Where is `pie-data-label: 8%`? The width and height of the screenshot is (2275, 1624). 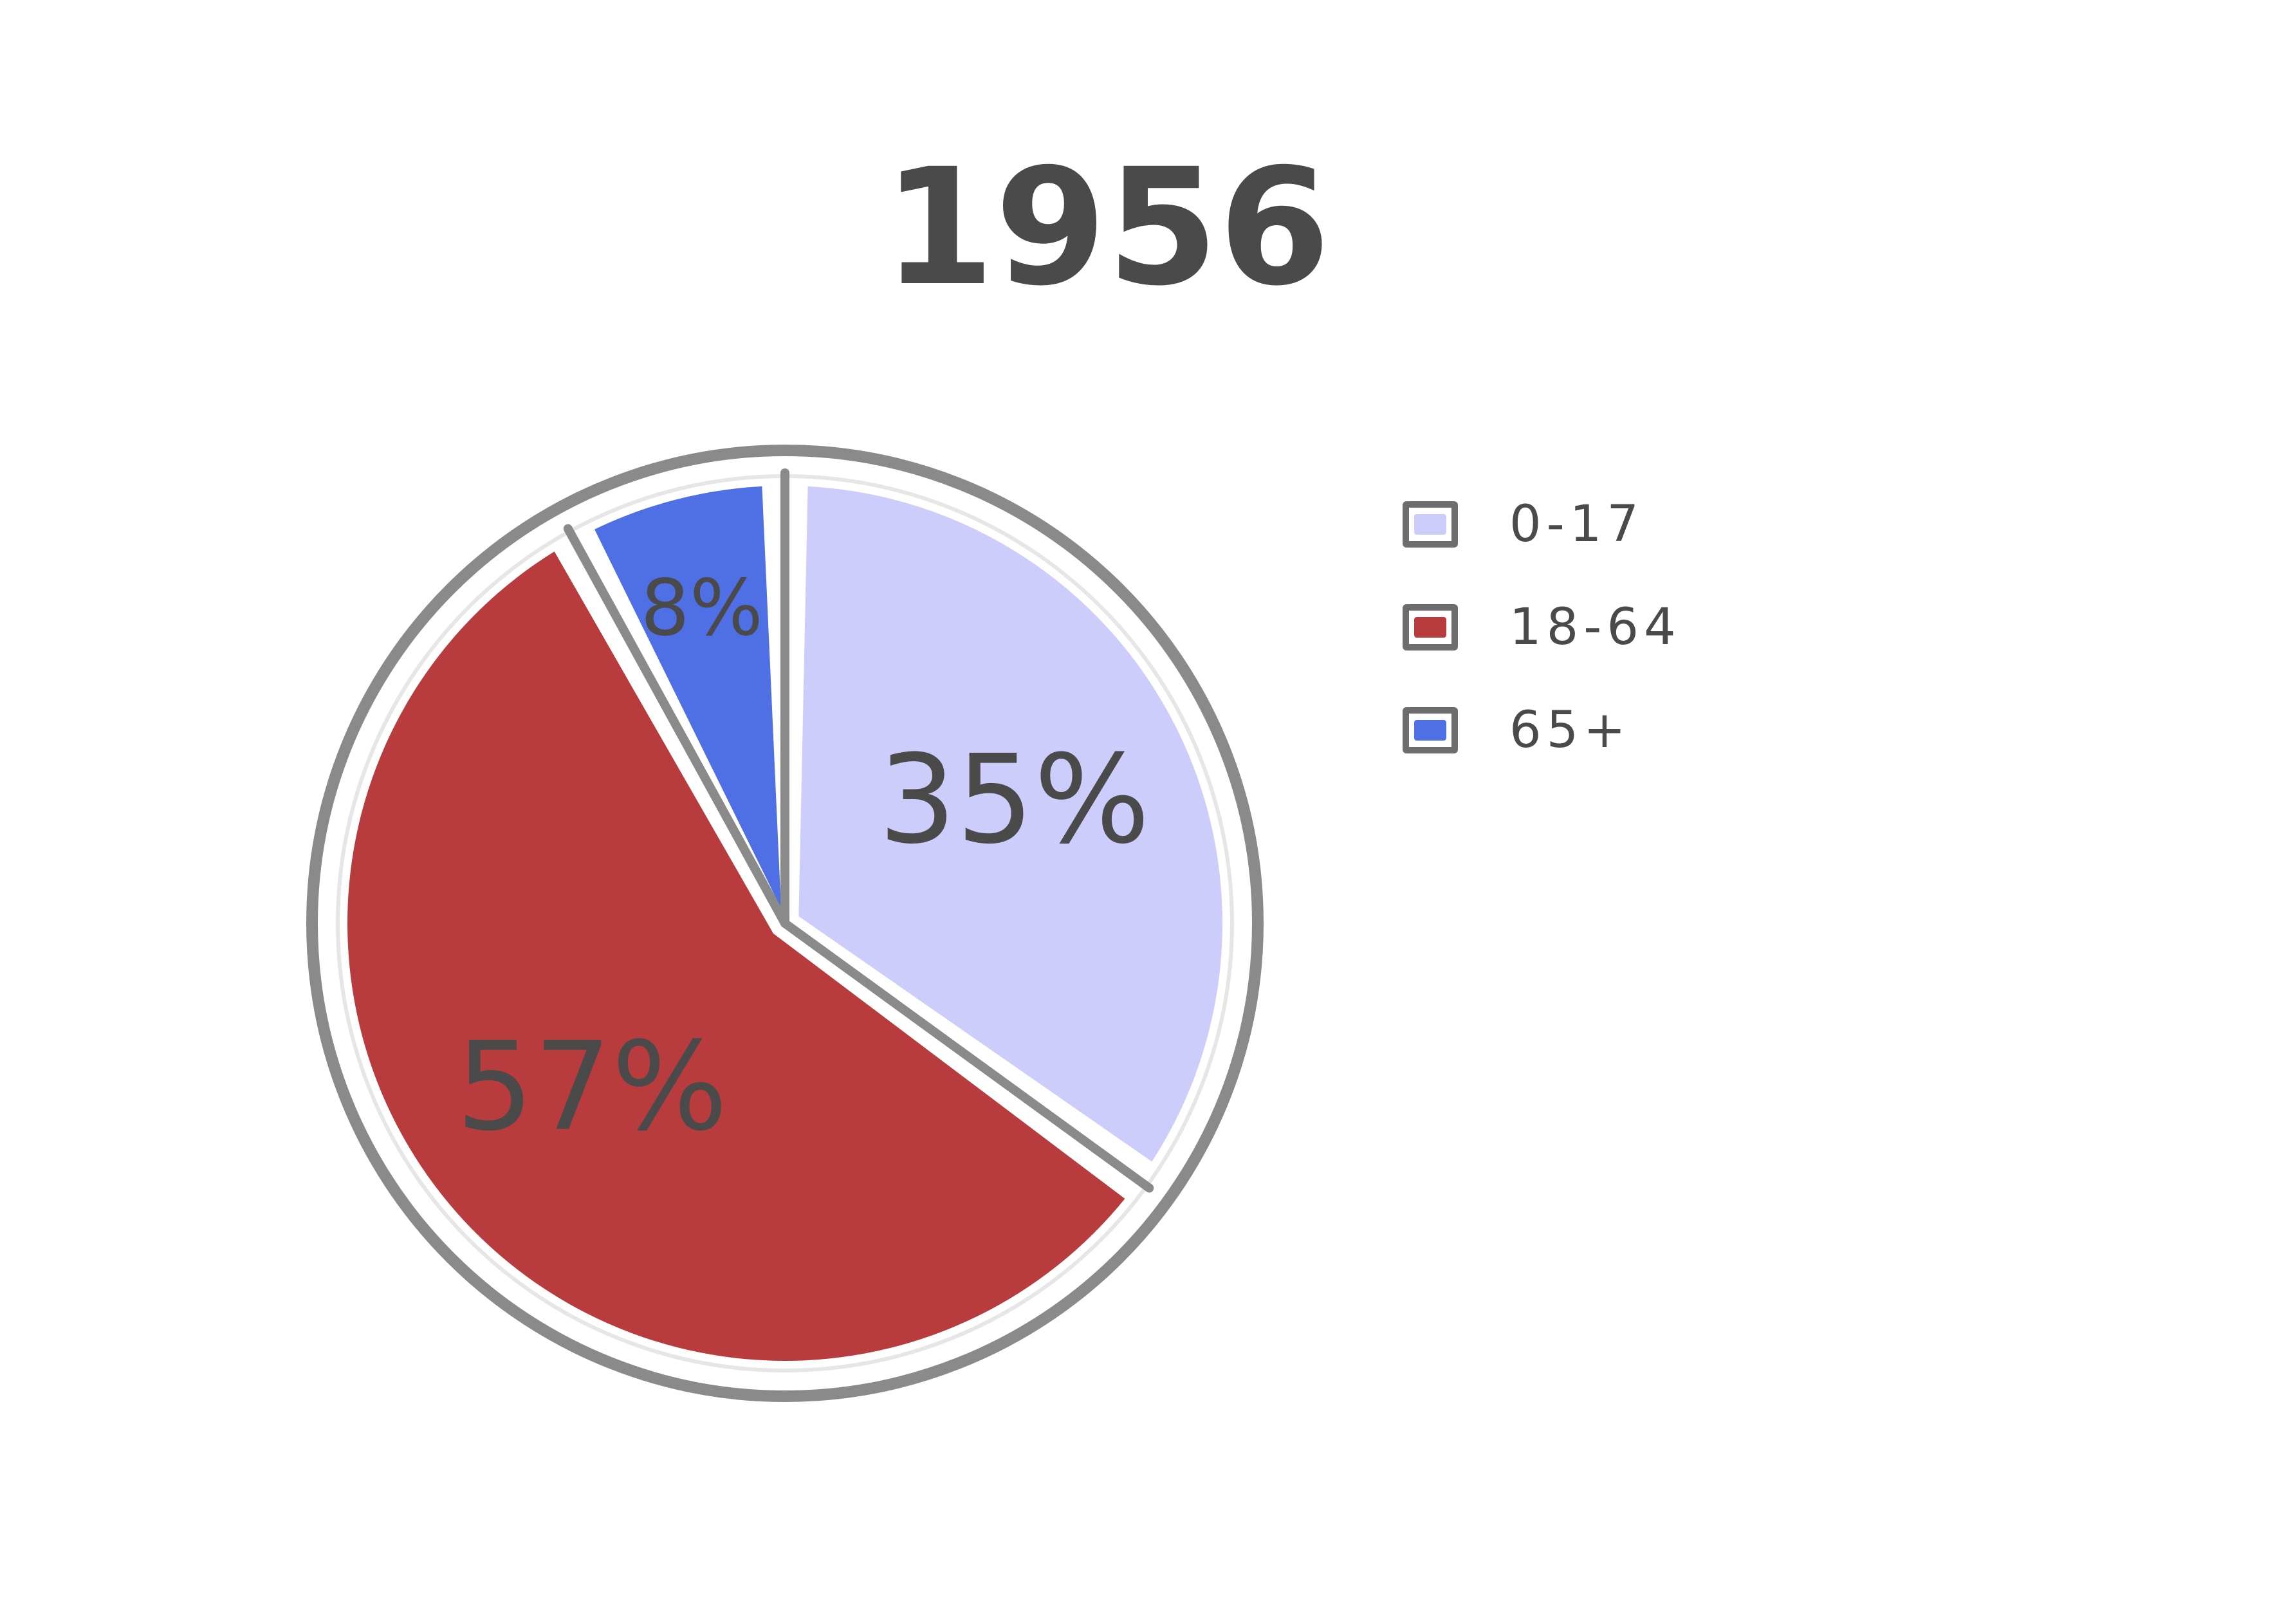
pie-data-label: 8% is located at coordinates (701, 608).